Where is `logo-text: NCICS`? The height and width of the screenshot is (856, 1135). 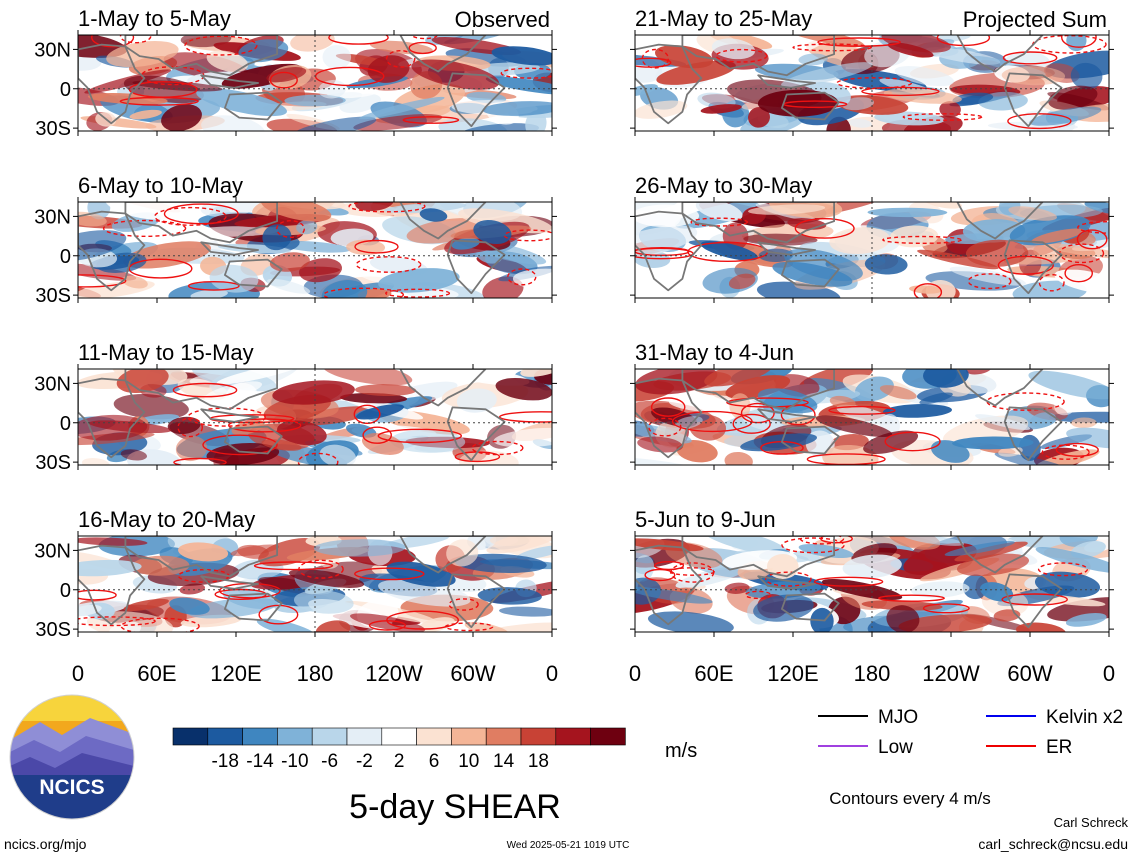
logo-text: NCICS is located at coordinates (71, 787).